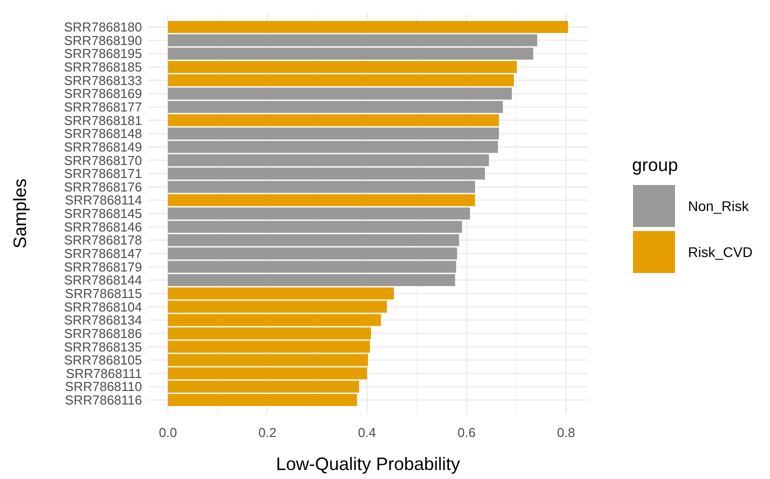 Image resolution: width=770 pixels, height=479 pixels. Describe the element at coordinates (103, 254) in the screenshot. I see `y-tick-label: SRR7868147` at that location.